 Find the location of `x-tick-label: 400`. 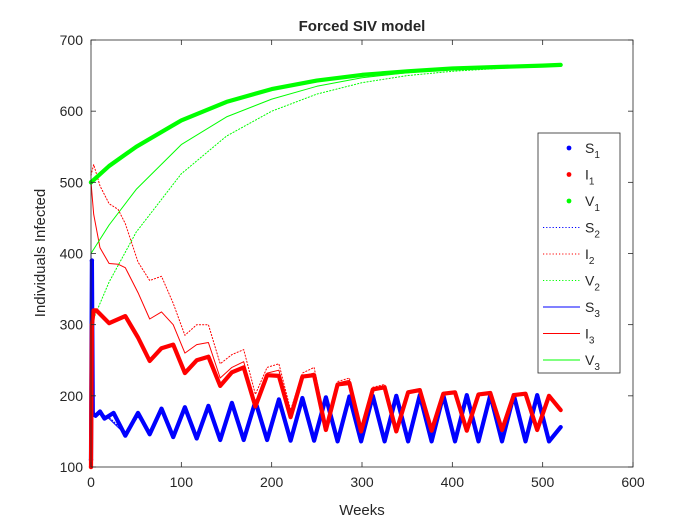

x-tick-label: 400 is located at coordinates (453, 482).